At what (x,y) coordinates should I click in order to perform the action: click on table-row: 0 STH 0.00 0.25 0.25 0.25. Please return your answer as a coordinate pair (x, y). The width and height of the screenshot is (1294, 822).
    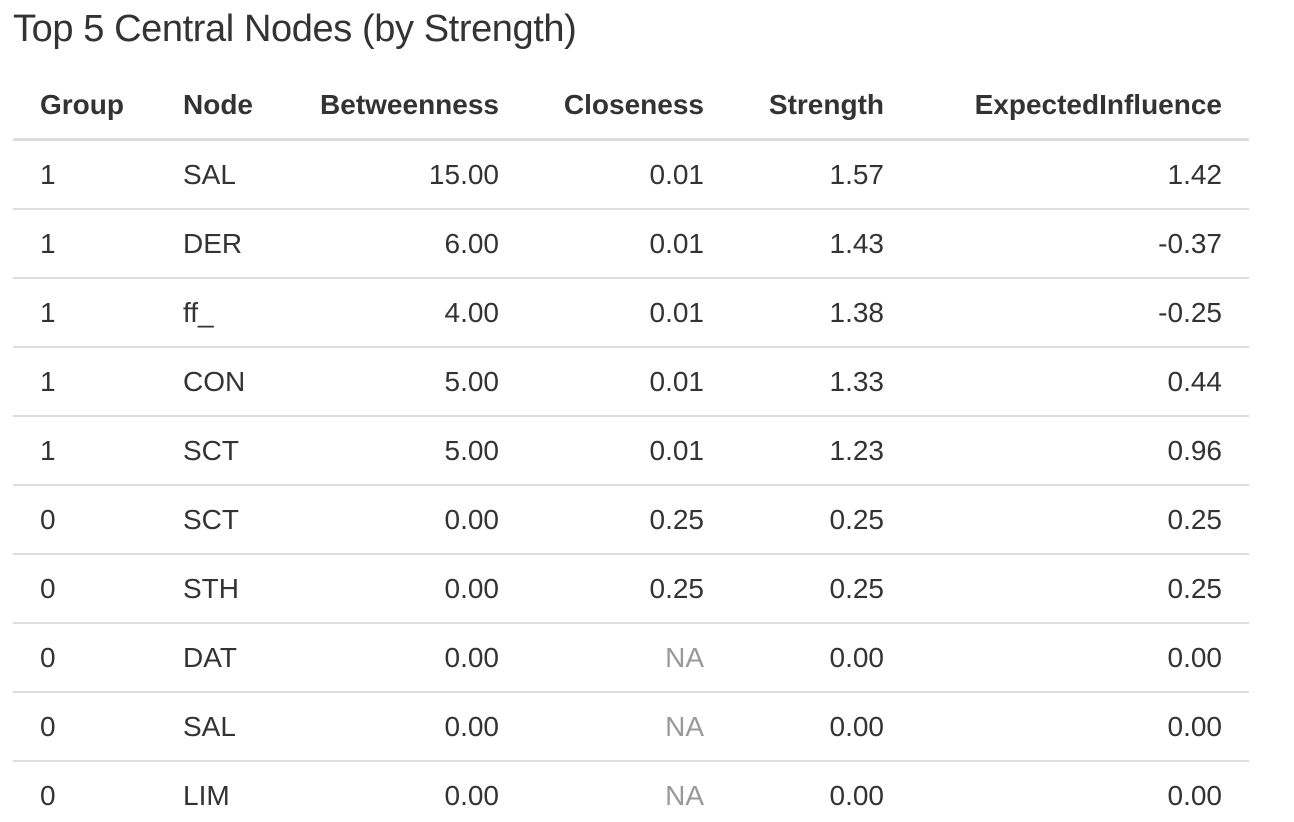
    Looking at the image, I should click on (631, 589).